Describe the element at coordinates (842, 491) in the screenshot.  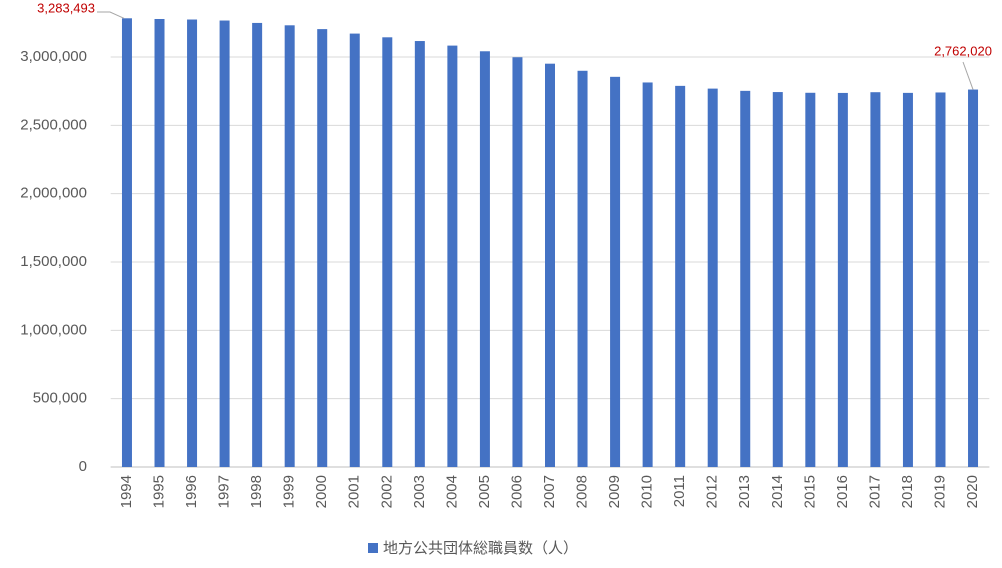
I see `x-tick-label: 2016` at that location.